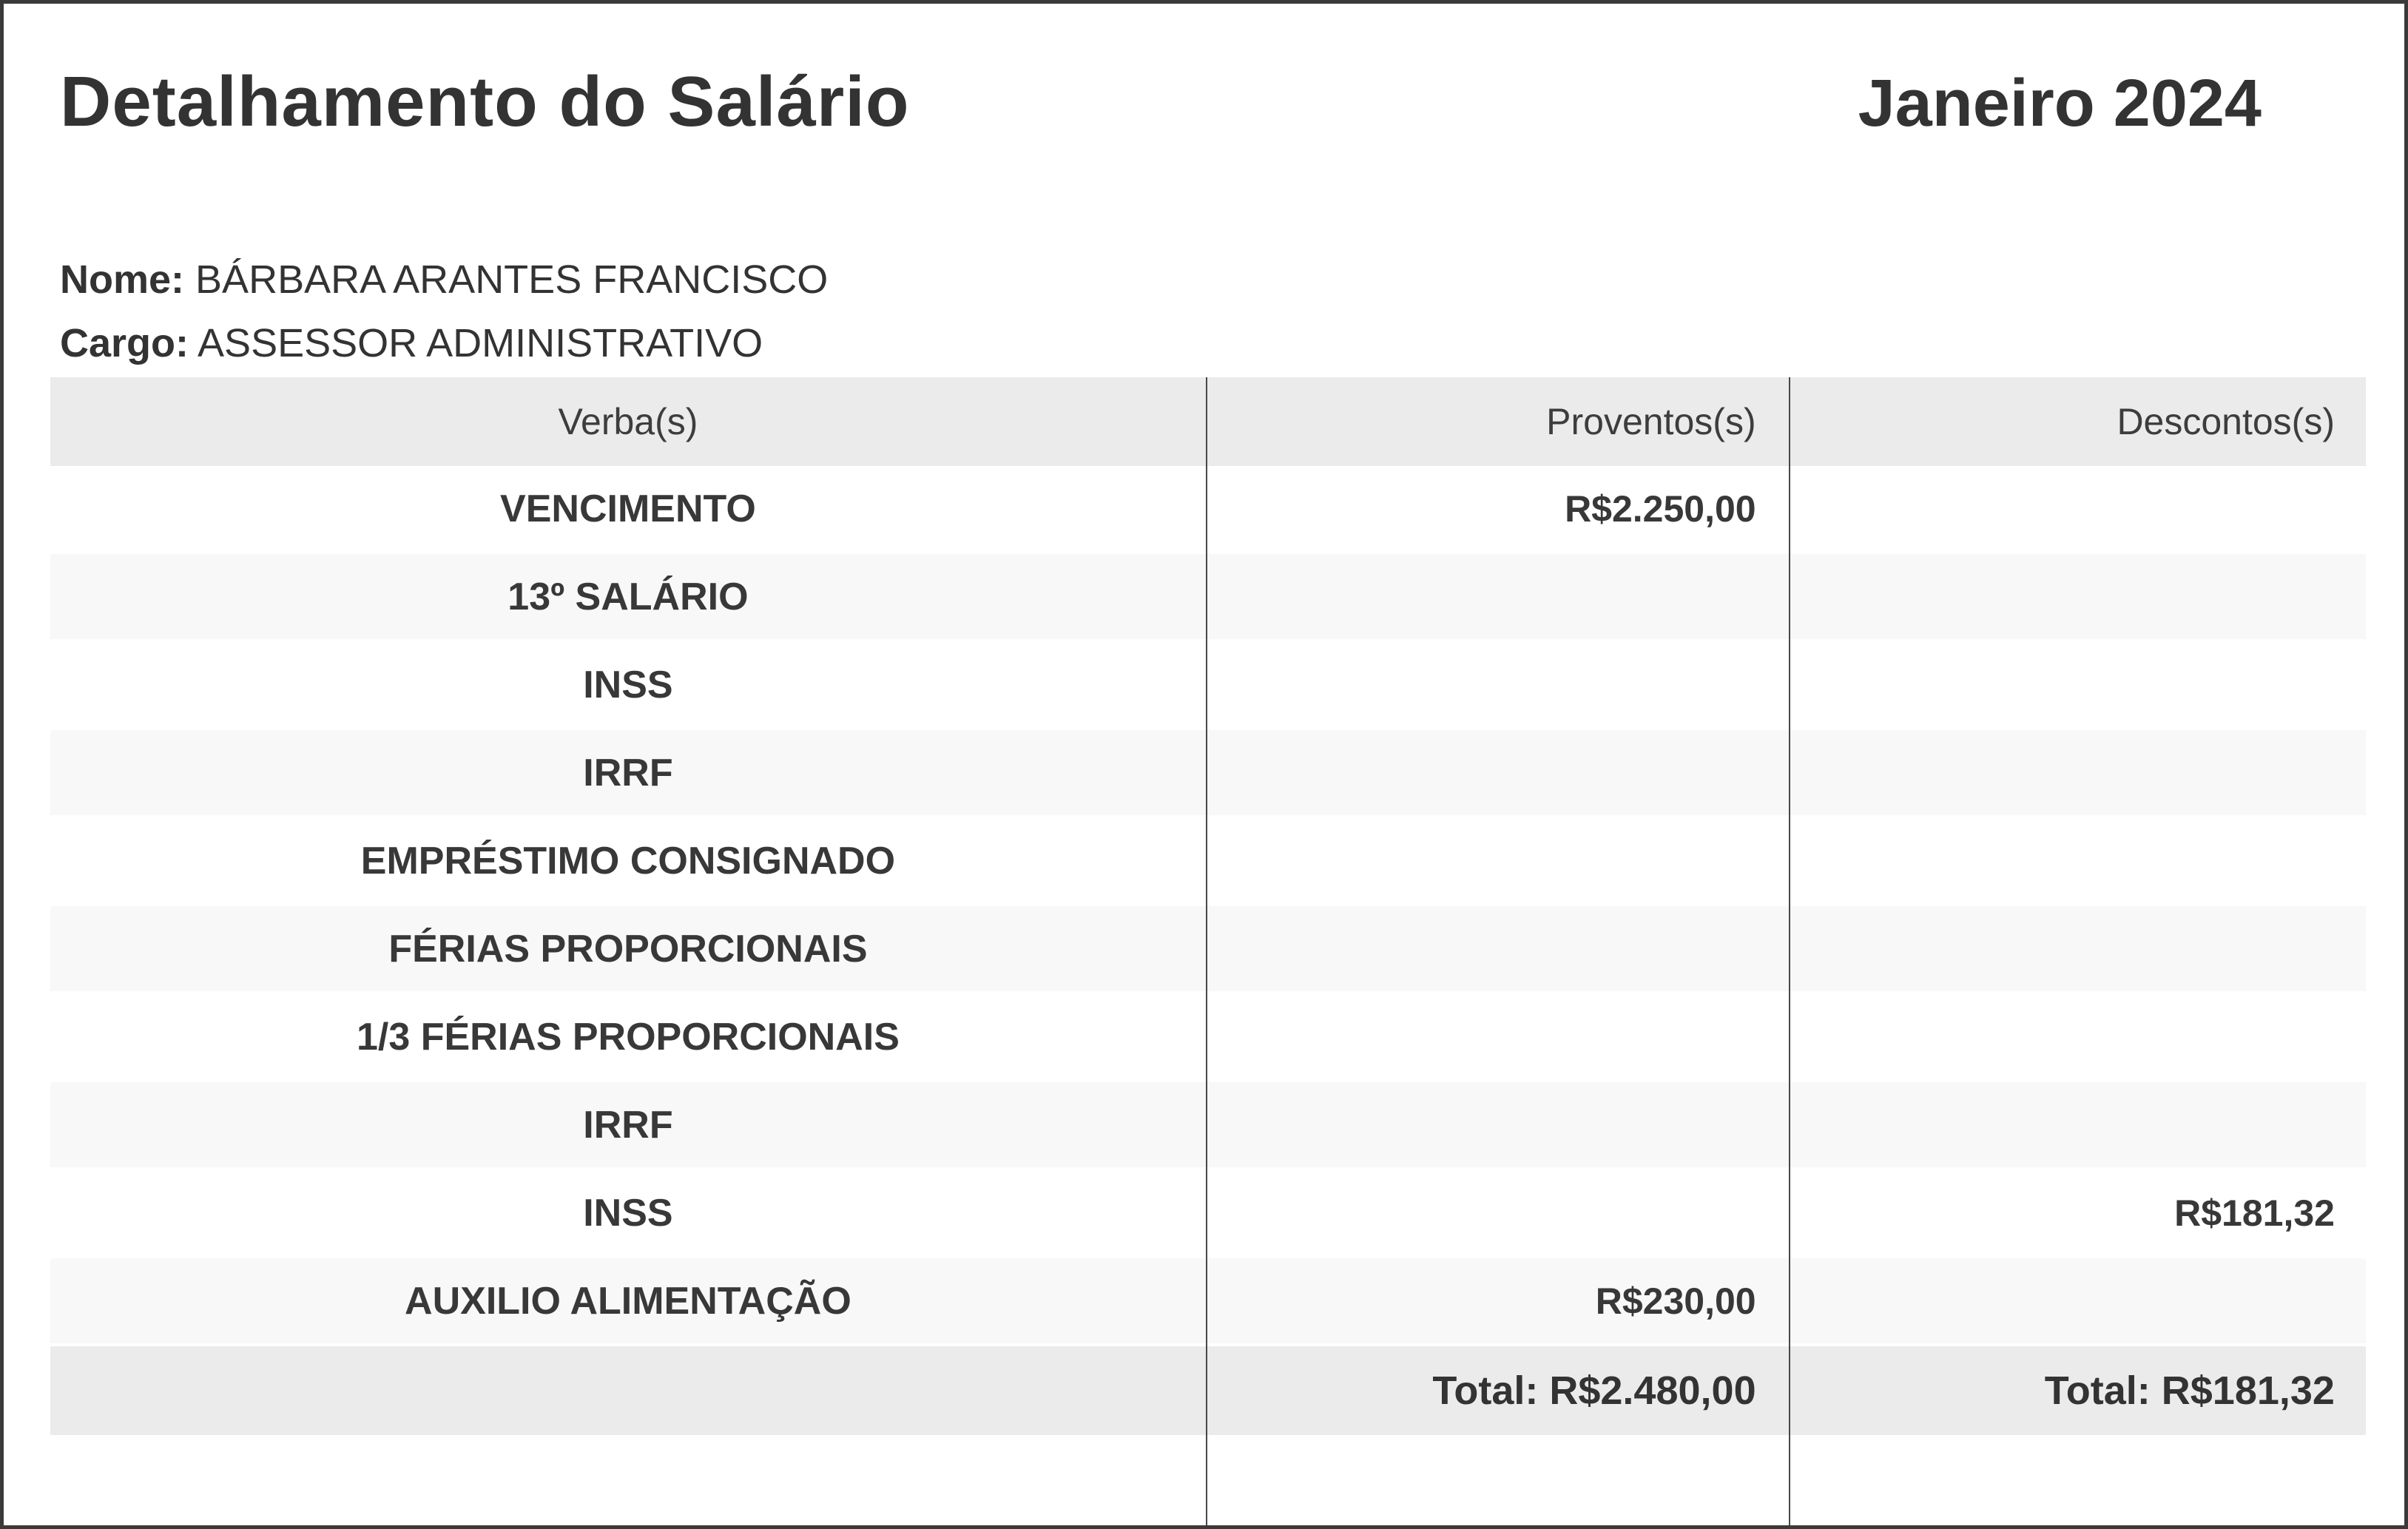 Image resolution: width=2408 pixels, height=1529 pixels. I want to click on table-row: FÉRIAS PROPORCIONAIS, so click(1208, 950).